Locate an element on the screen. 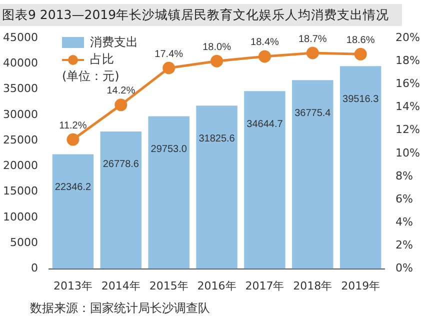 This screenshot has width=427, height=322. x-tick-label: 2016年 is located at coordinates (216, 285).